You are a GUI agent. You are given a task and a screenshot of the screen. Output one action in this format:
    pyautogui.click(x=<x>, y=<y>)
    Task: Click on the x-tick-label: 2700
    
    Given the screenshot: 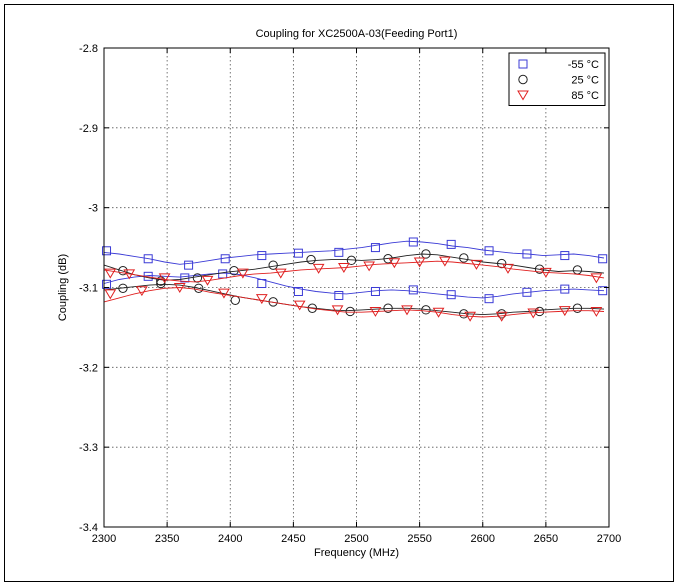 What is the action you would take?
    pyautogui.click(x=609, y=539)
    